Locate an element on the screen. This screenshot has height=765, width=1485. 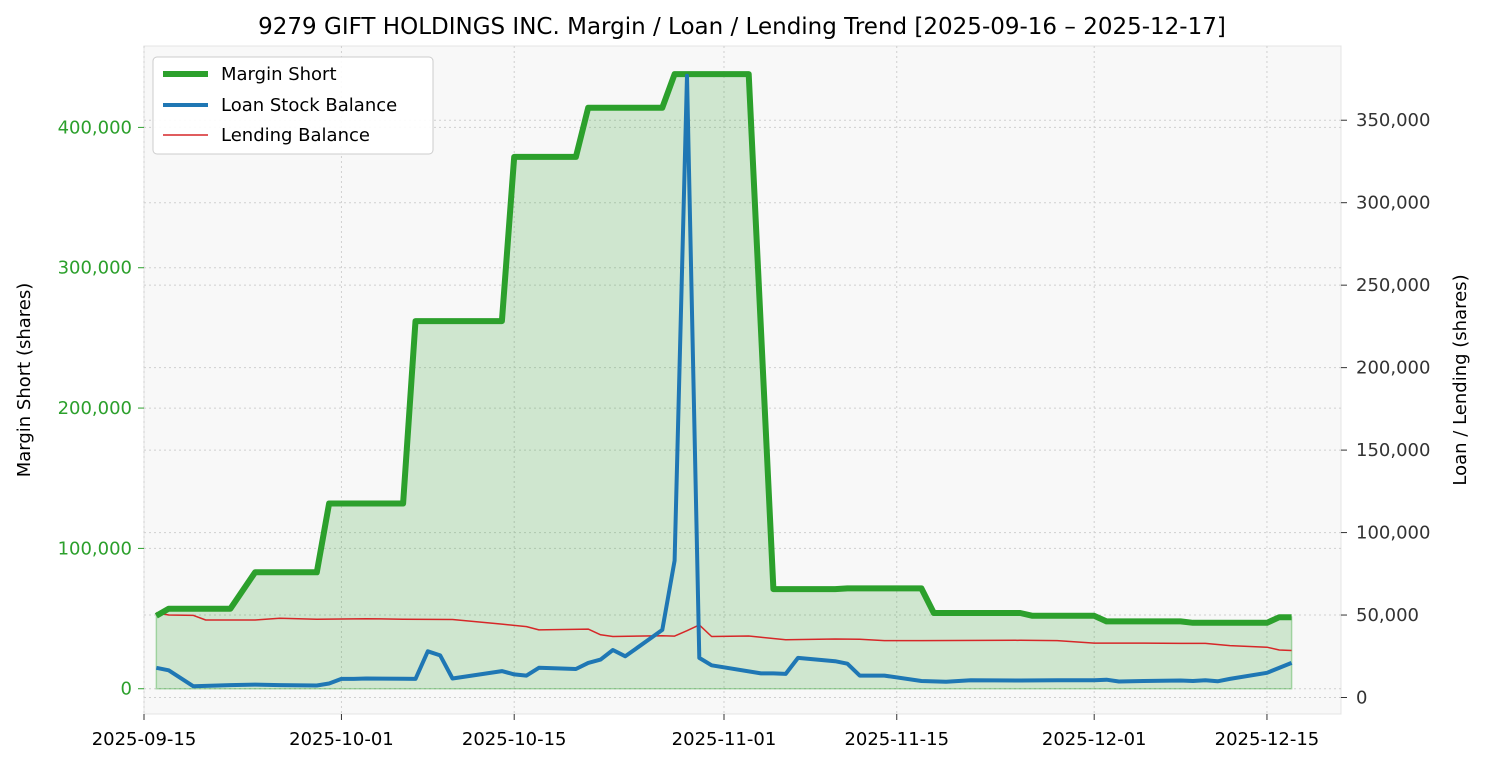
right-y-tick-label: 100,000 is located at coordinates (1393, 533).